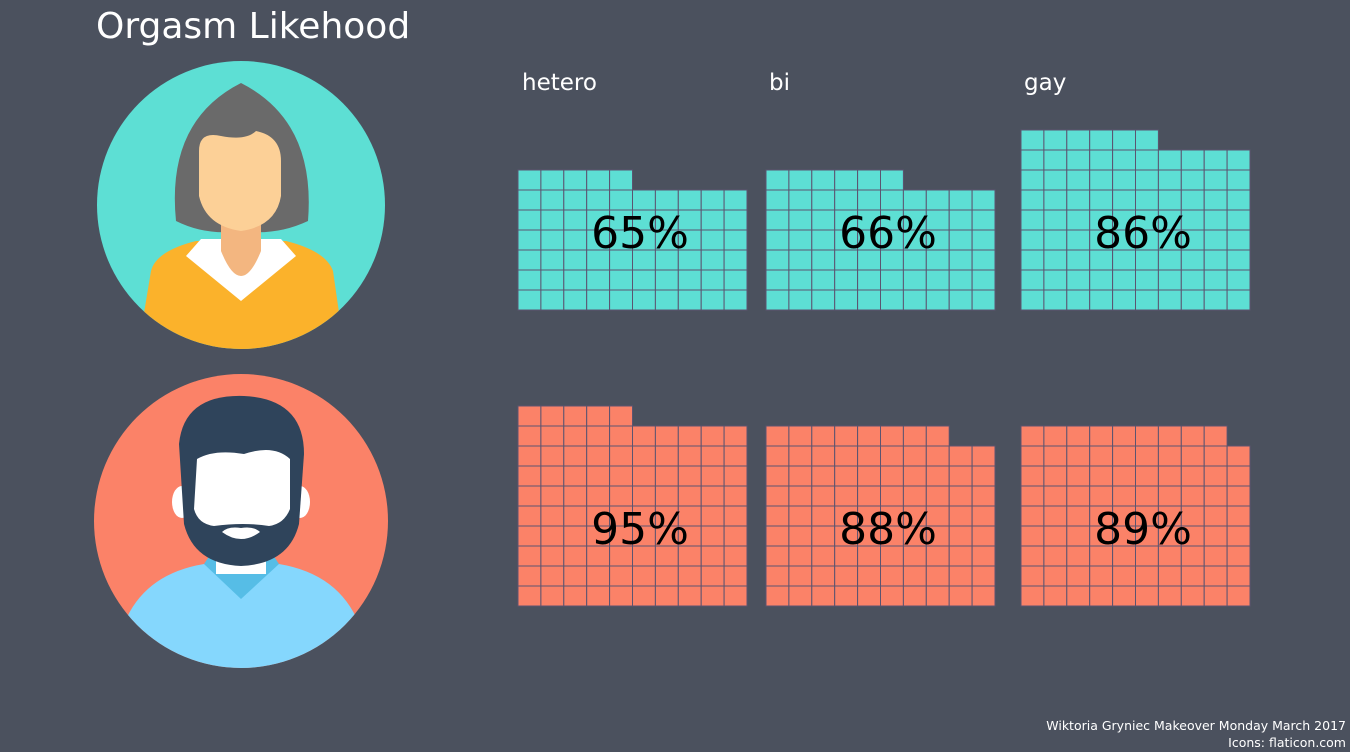  Describe the element at coordinates (253, 26) in the screenshot. I see `chart-title: Orgasm Likehood` at that location.